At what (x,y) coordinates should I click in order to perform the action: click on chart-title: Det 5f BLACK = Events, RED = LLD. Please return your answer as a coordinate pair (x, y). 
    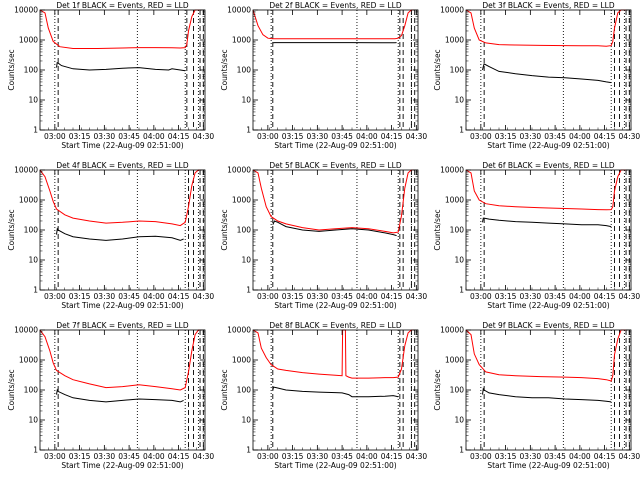
    Looking at the image, I should click on (335, 165).